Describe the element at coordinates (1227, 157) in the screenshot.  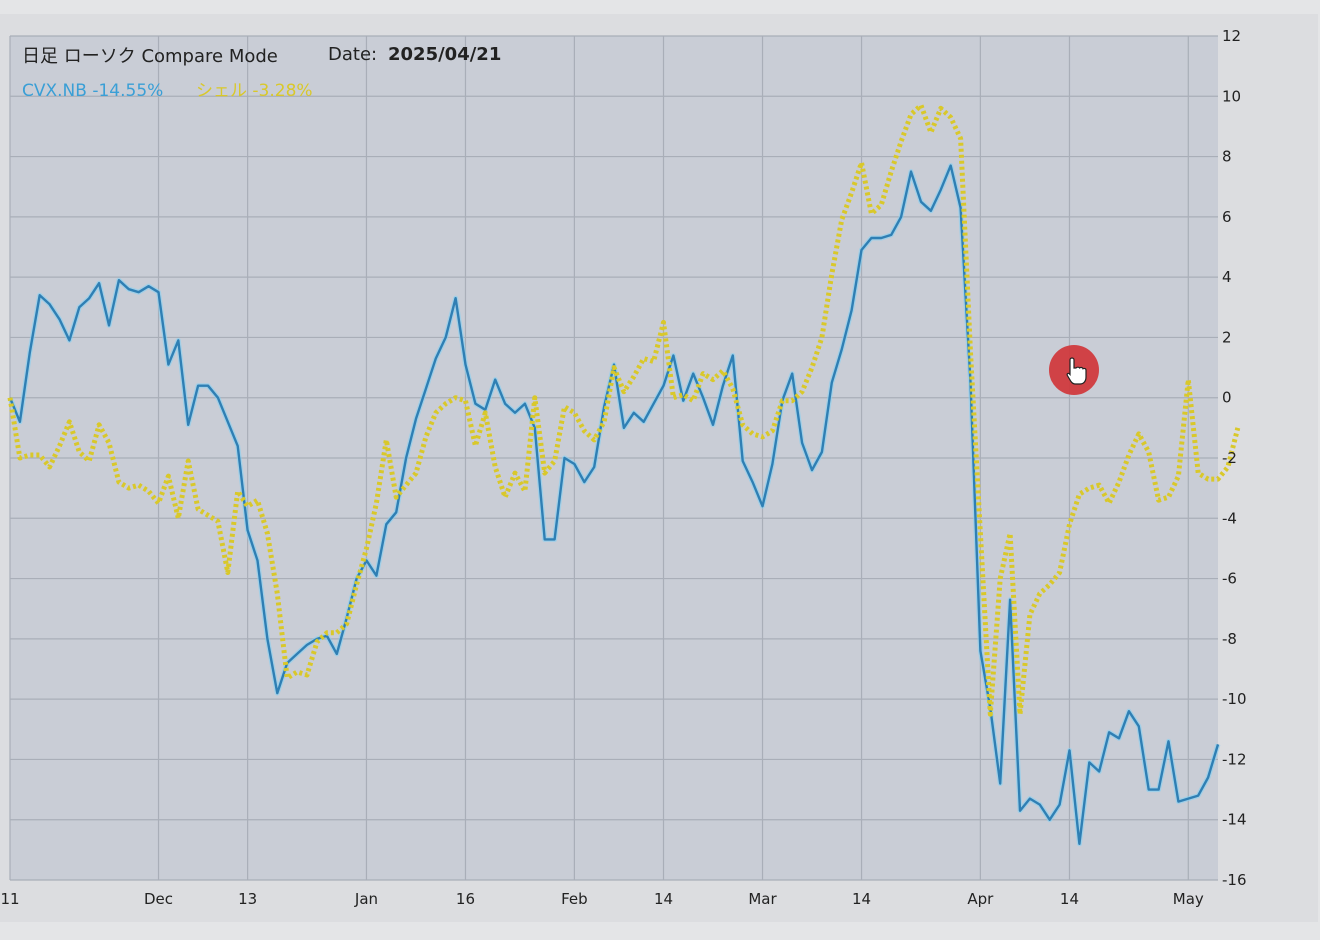
I see `y-tick-label: 8` at that location.